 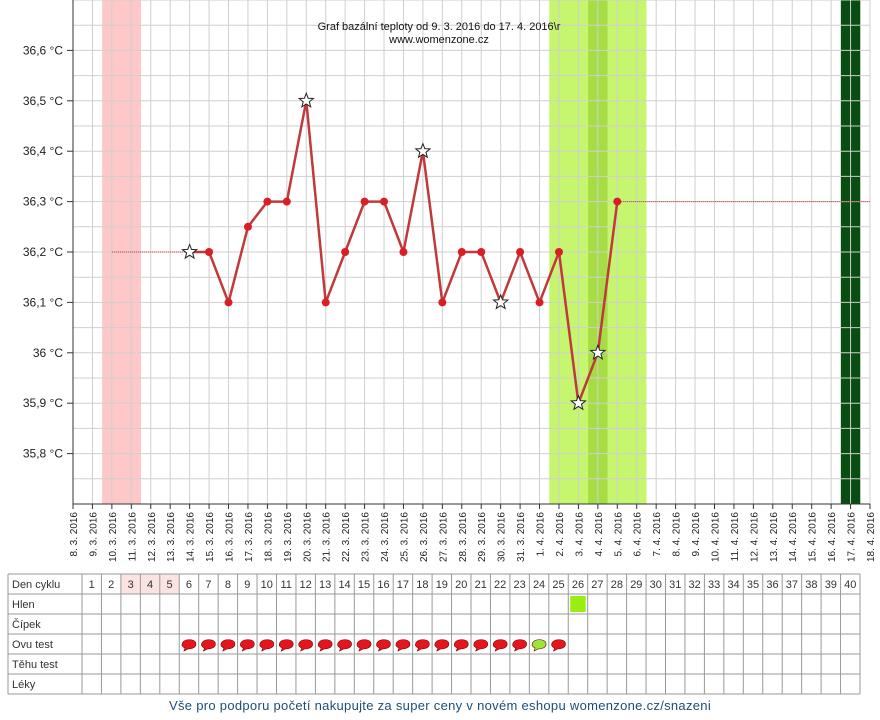 I want to click on x-tick-label: 16. 3. 2016, so click(x=230, y=537).